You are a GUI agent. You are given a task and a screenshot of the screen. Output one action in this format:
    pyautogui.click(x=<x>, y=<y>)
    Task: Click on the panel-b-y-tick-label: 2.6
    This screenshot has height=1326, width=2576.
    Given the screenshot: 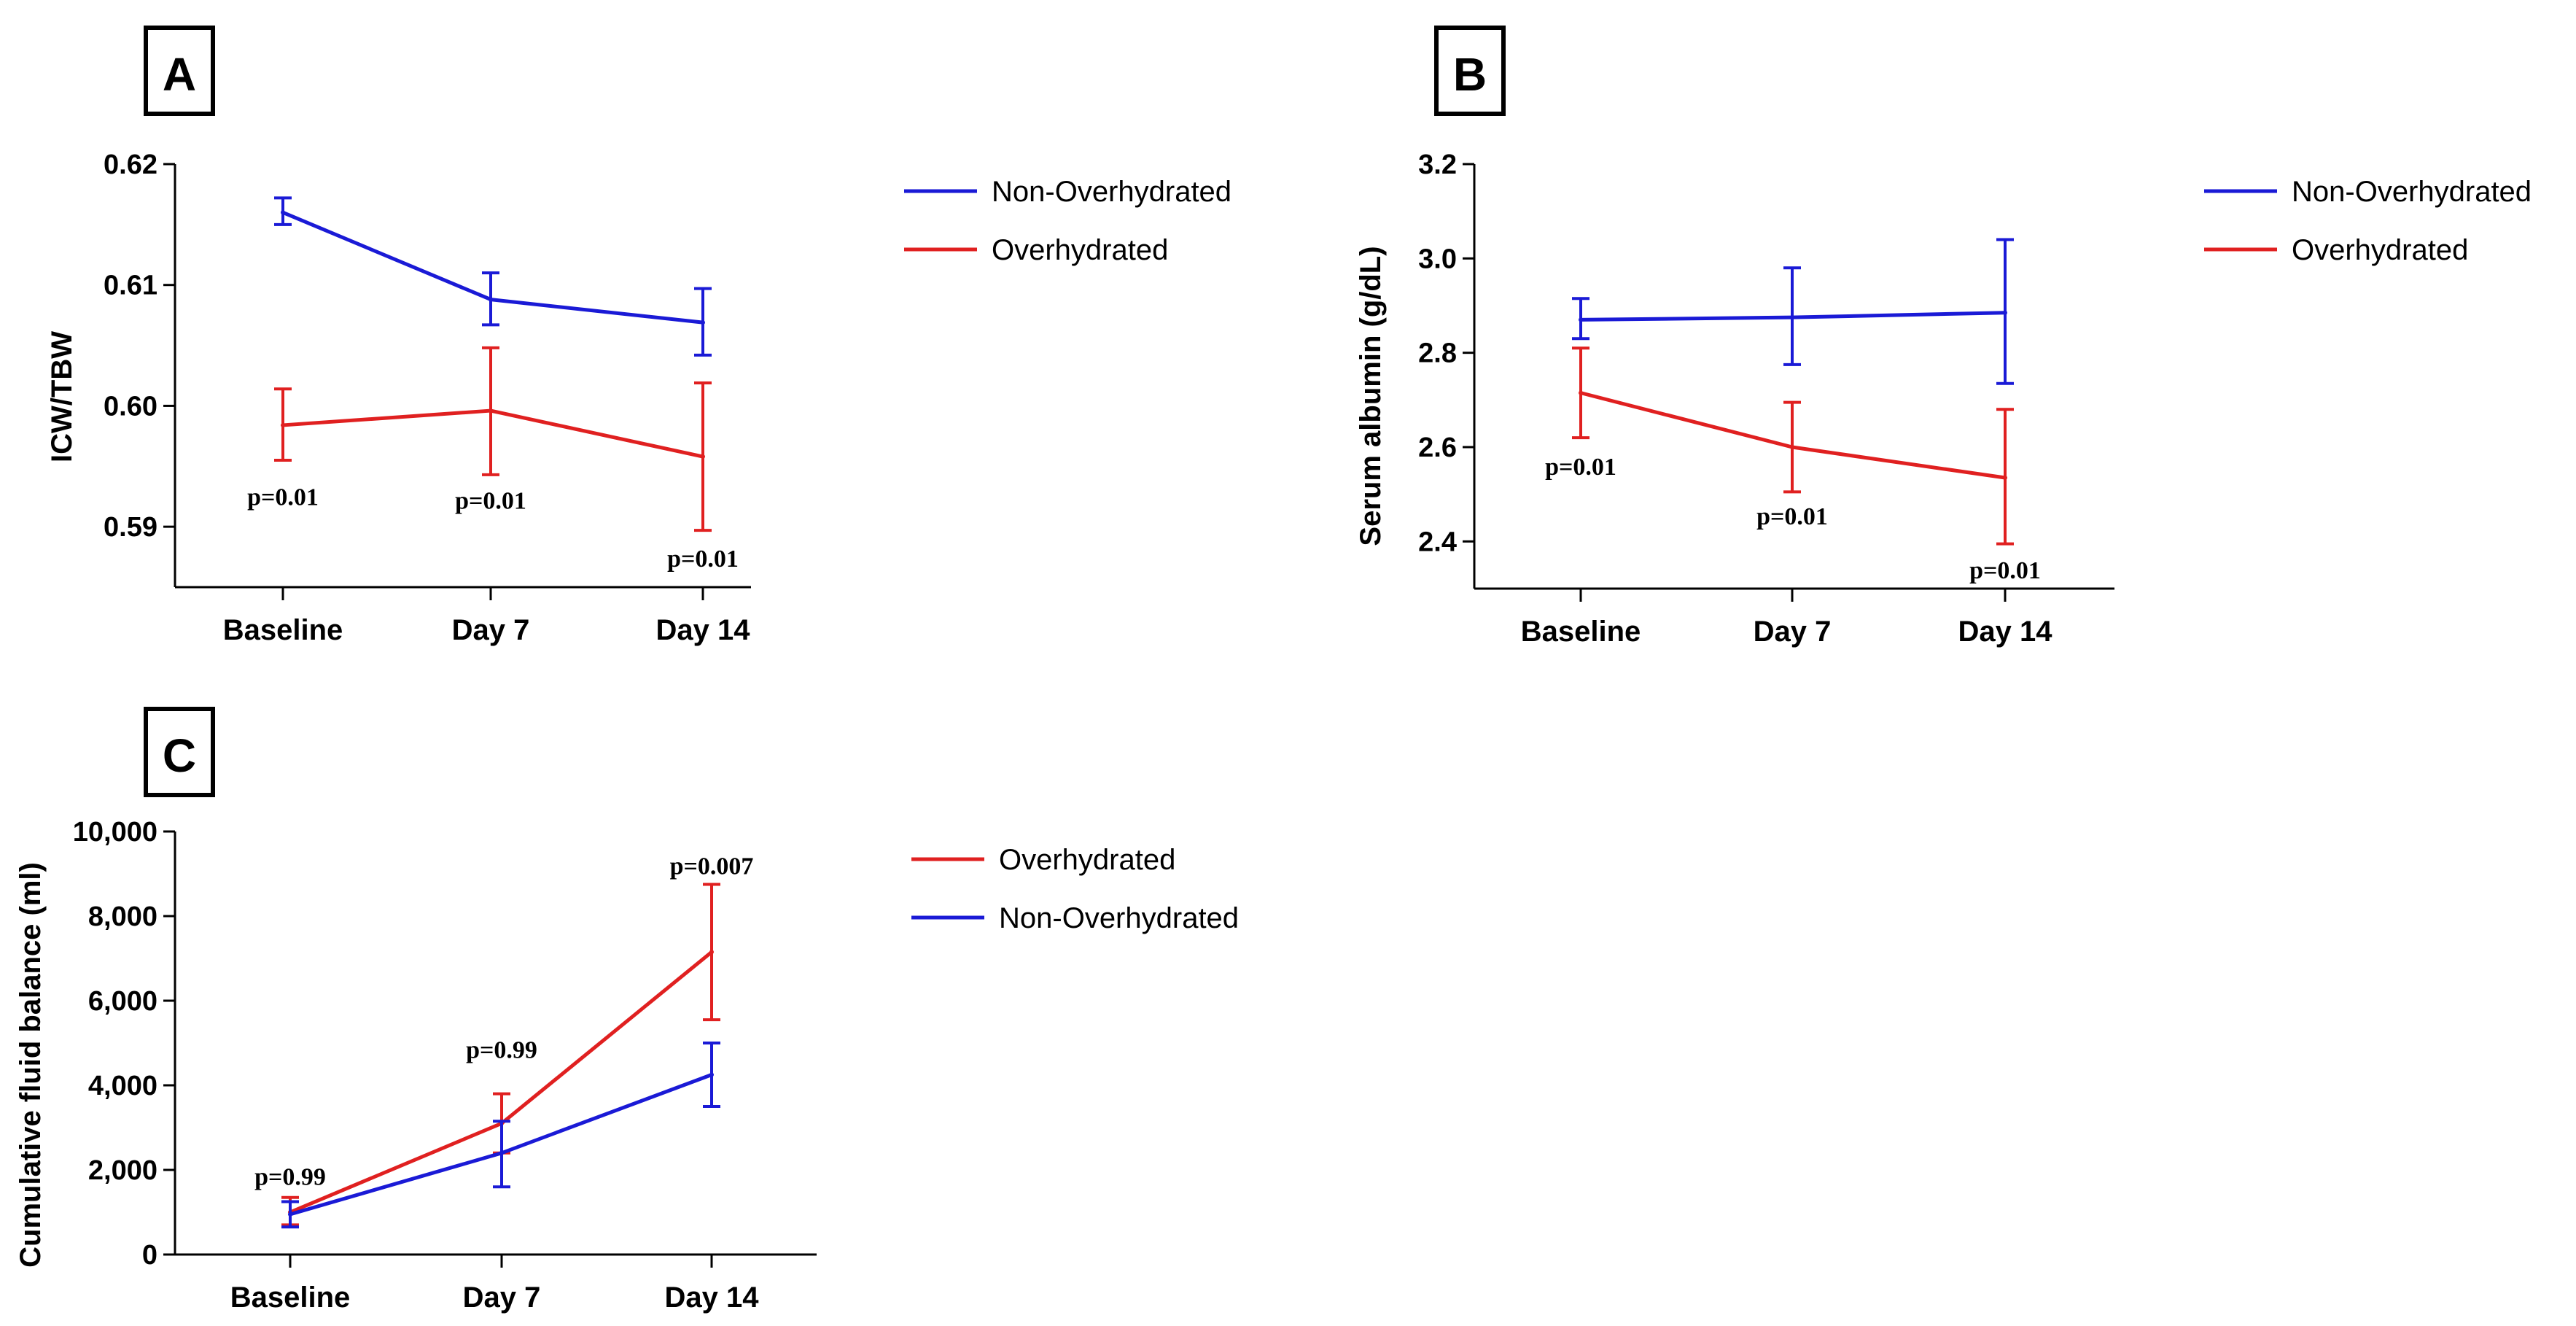 What is the action you would take?
    pyautogui.click(x=1437, y=448)
    